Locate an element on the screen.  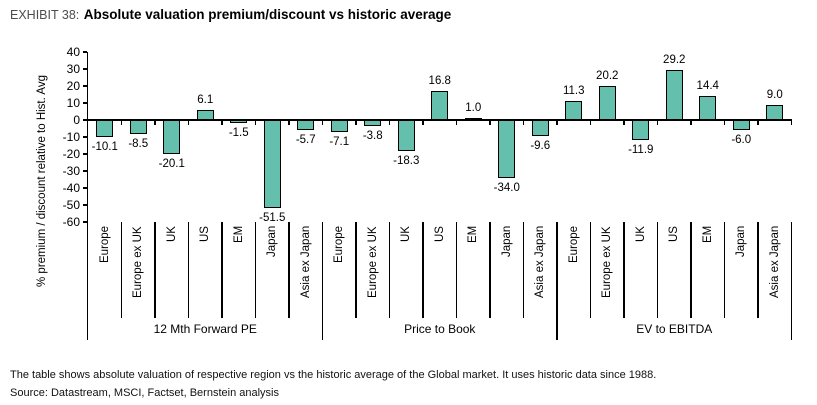
bar-value-label: 1.0 is located at coordinates (473, 107).